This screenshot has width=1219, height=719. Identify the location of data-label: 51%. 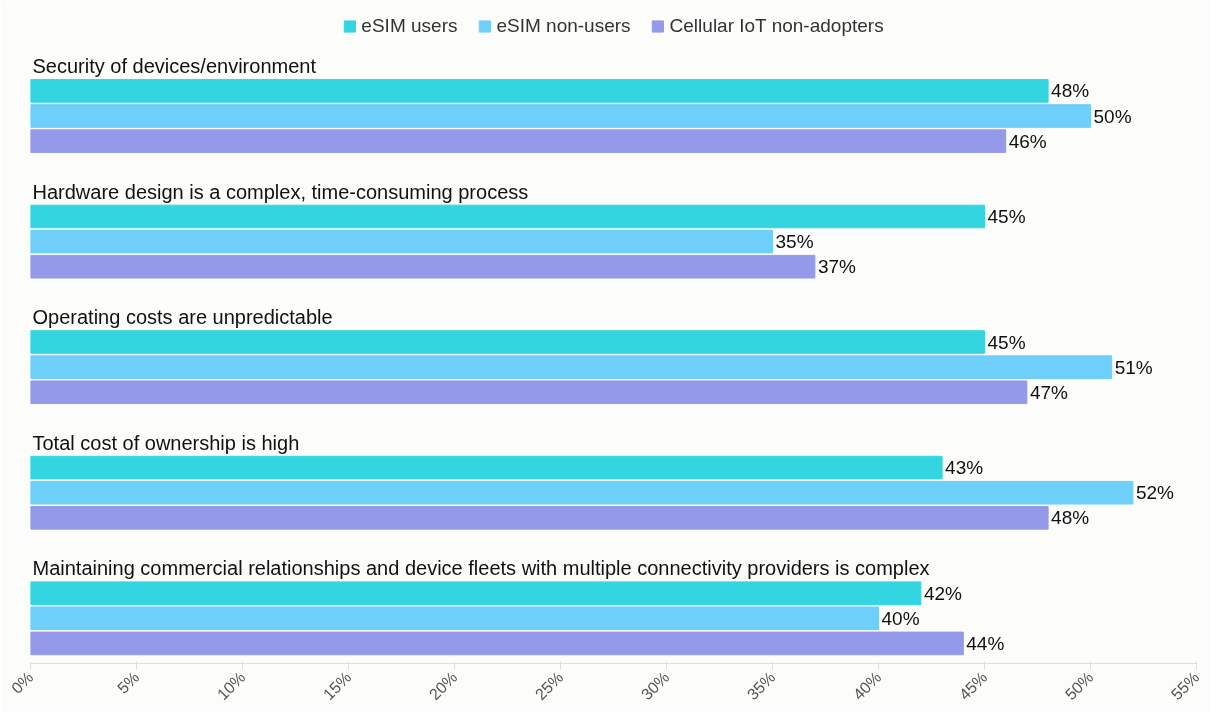
(1133, 367).